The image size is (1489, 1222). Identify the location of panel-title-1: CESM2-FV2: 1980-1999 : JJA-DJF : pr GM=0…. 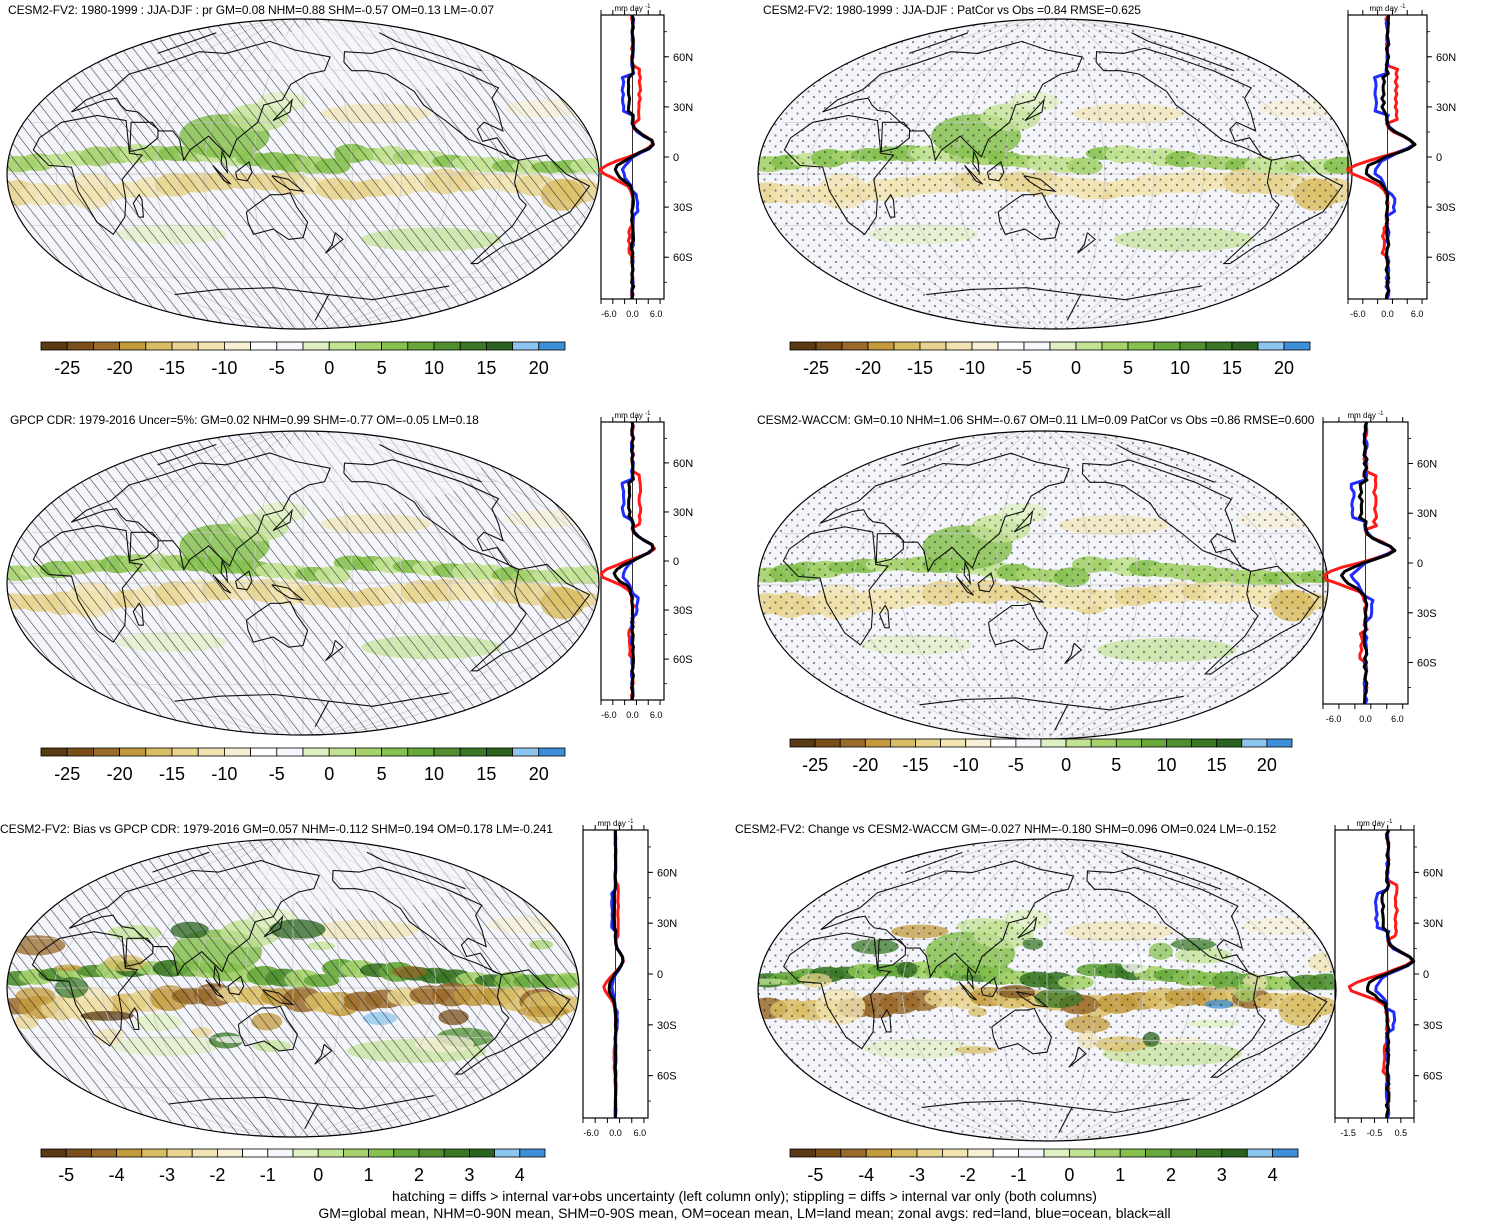
(251, 10).